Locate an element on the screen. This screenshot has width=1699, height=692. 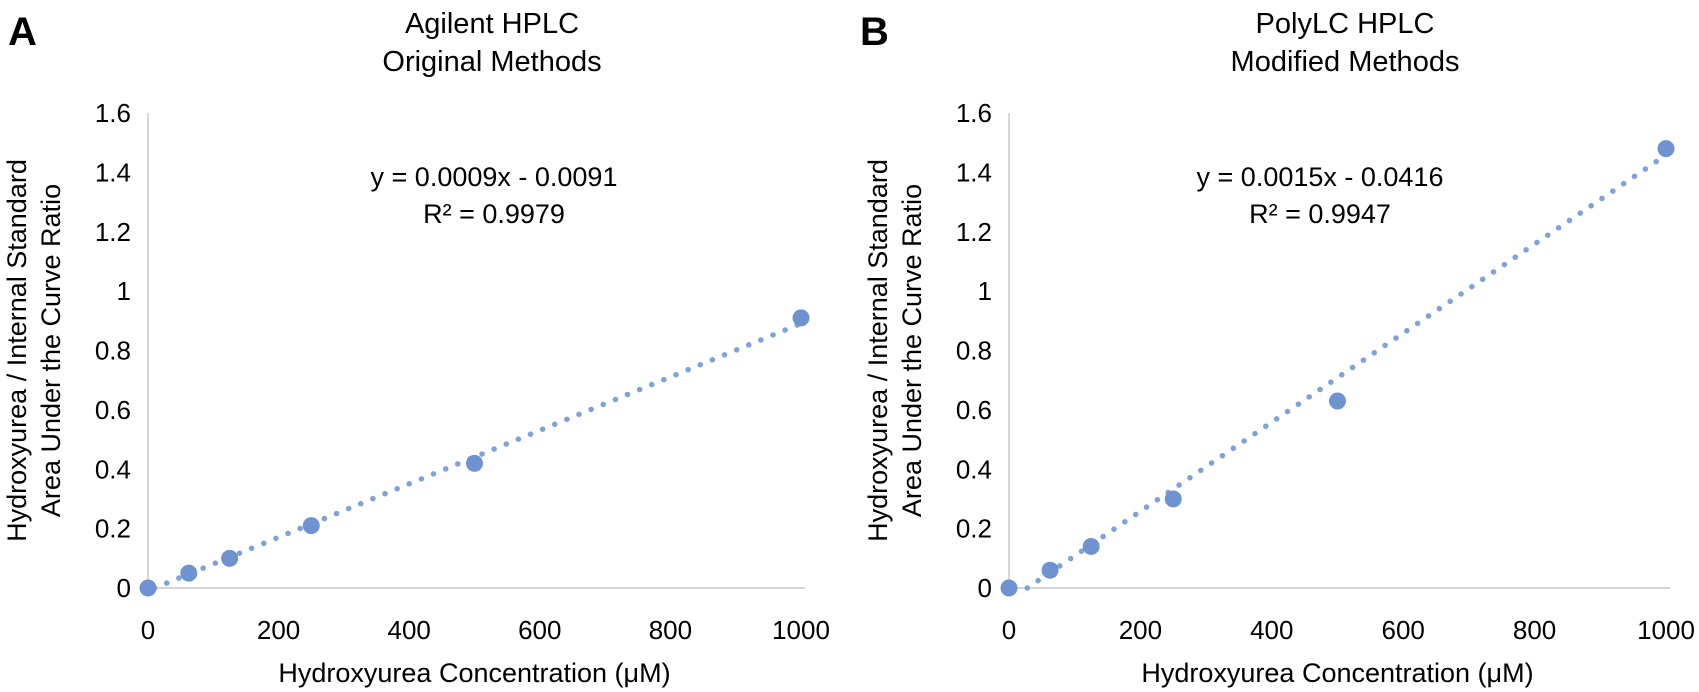
trendline-r-squared: R² = 0.9947 is located at coordinates (1320, 214).